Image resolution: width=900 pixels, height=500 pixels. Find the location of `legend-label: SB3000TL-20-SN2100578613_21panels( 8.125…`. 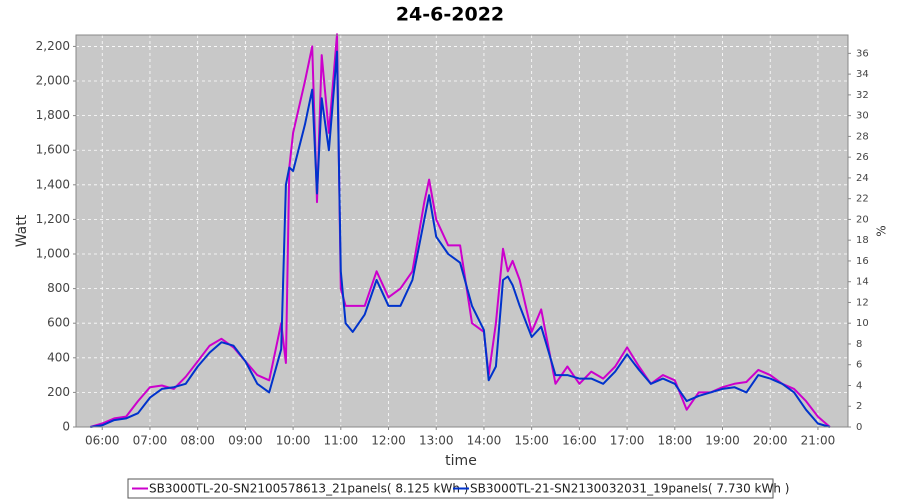

legend-label: SB3000TL-20-SN2100578613_21panels( 8.125… is located at coordinates (308, 489).